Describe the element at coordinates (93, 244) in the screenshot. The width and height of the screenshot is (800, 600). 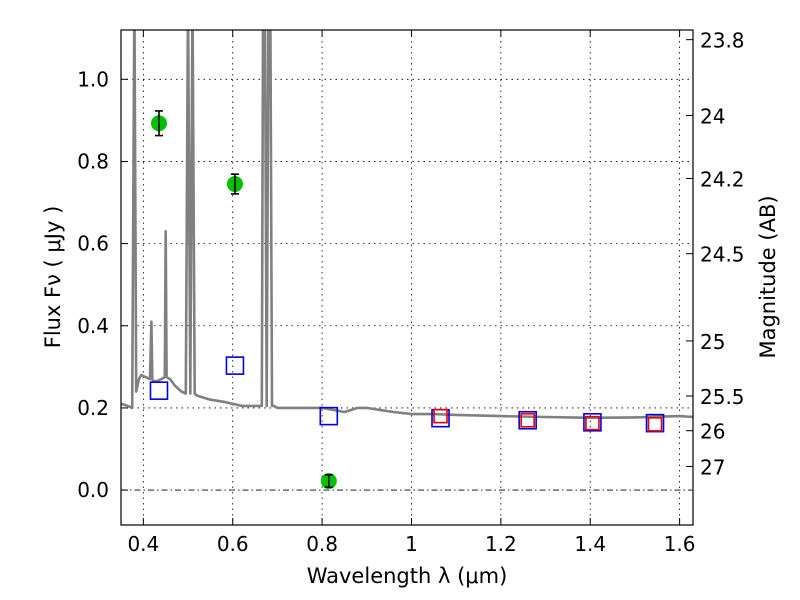
I see `y-tick-label: 0.6` at that location.